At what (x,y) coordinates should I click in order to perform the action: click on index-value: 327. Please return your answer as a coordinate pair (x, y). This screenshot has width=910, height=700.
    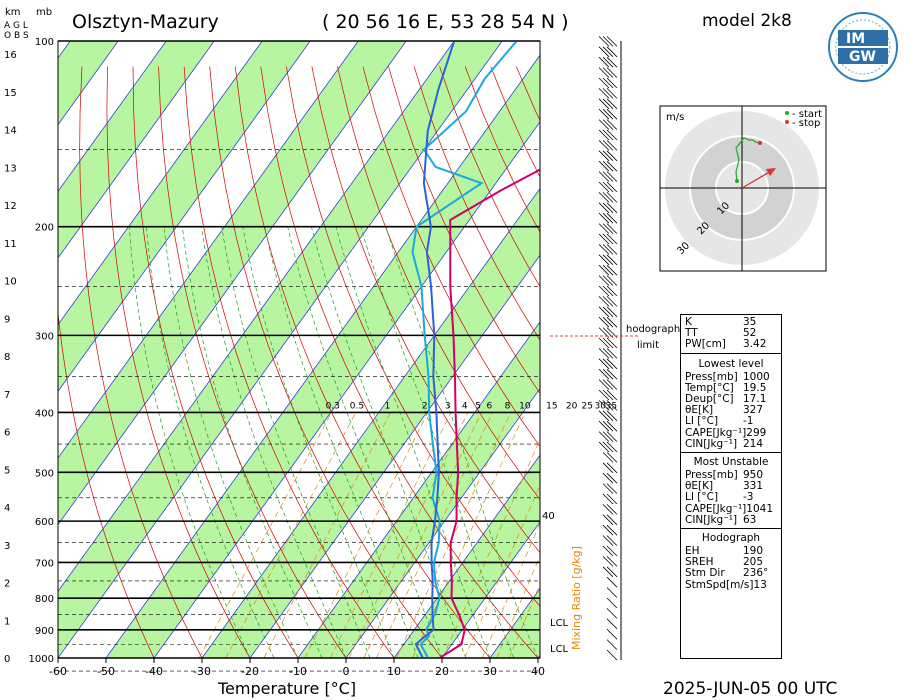
    Looking at the image, I should click on (753, 410).